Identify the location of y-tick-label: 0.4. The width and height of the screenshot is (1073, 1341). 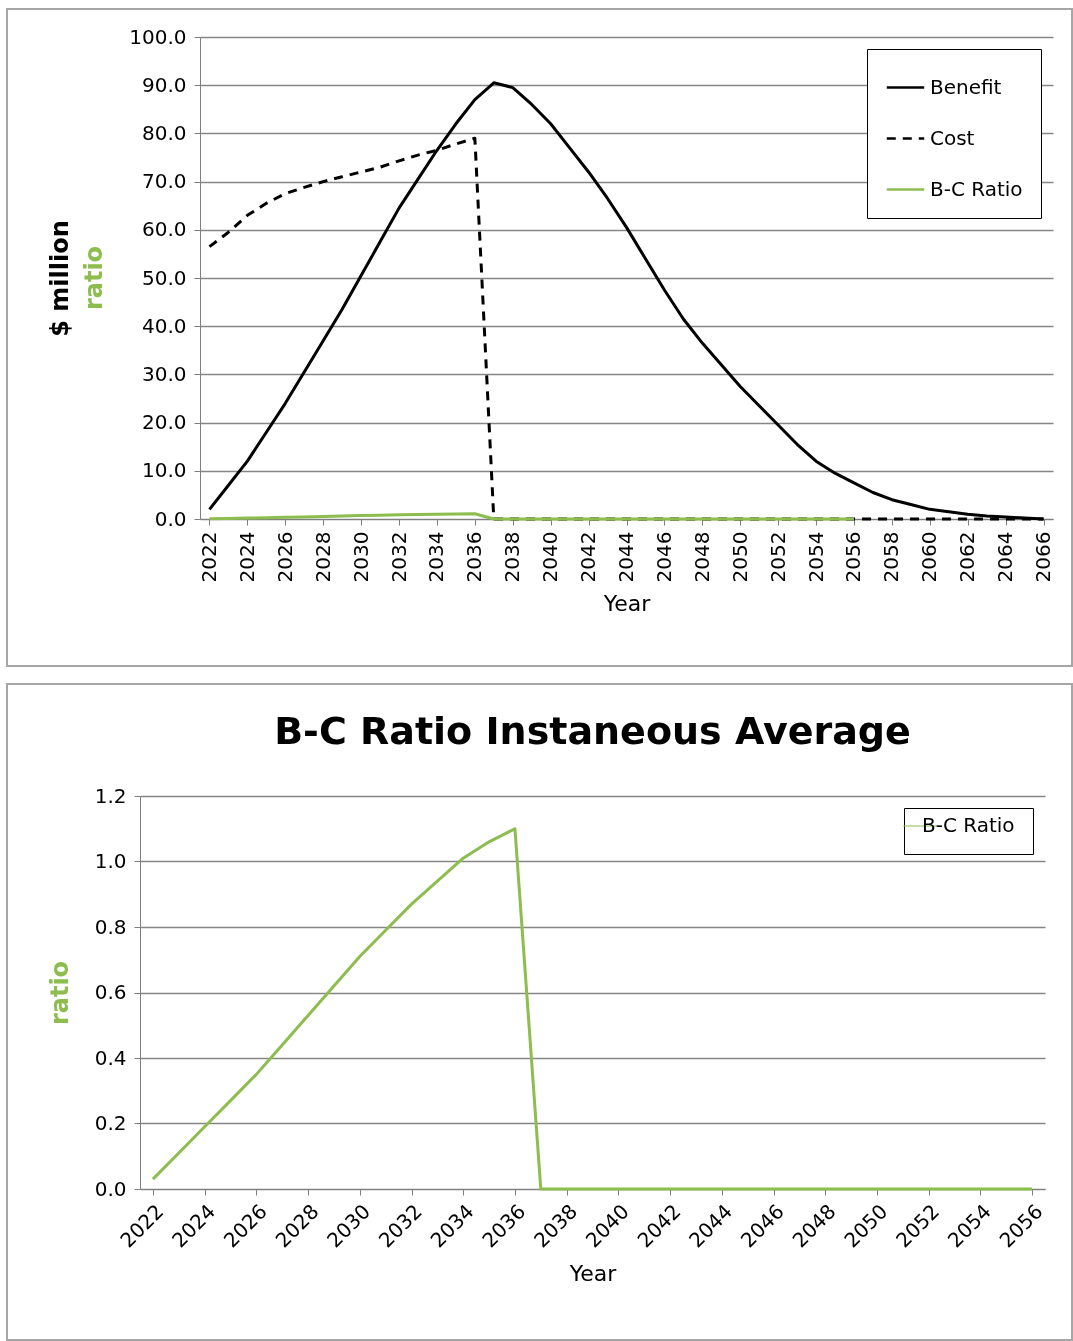
(110, 1057).